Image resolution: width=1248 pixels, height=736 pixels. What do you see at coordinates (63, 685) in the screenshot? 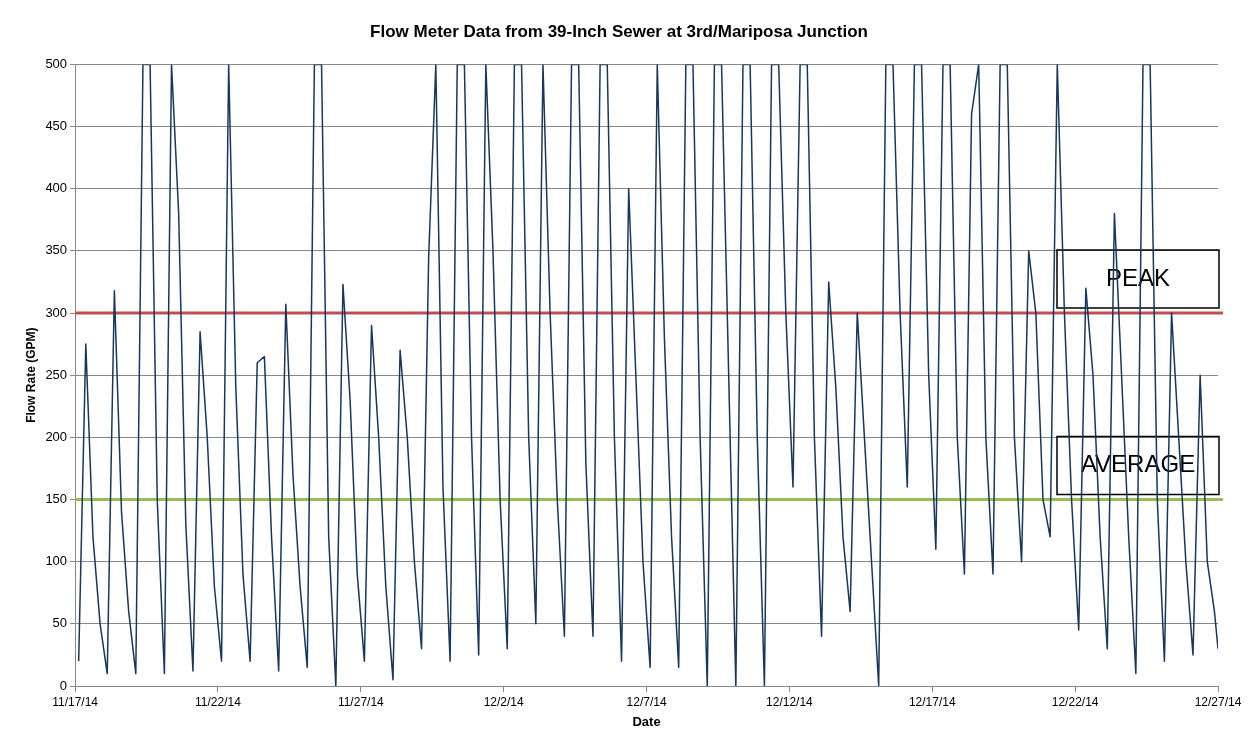
I see `y-tick-label: 0` at bounding box center [63, 685].